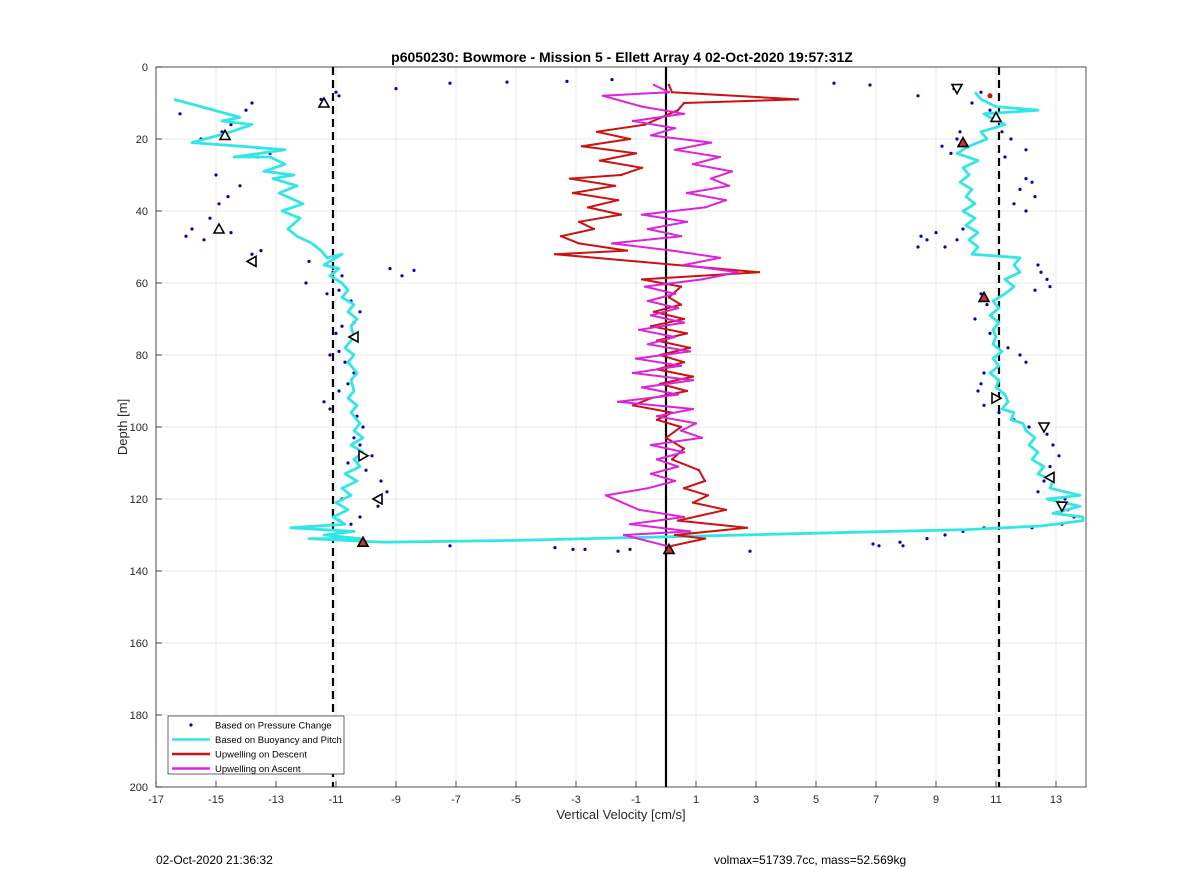  I want to click on x-axis-ticks: -17 -15 -13 -11 -9 -7 -5 -3 -1 1 3 5 7 9 11 13, so click(605, 793).